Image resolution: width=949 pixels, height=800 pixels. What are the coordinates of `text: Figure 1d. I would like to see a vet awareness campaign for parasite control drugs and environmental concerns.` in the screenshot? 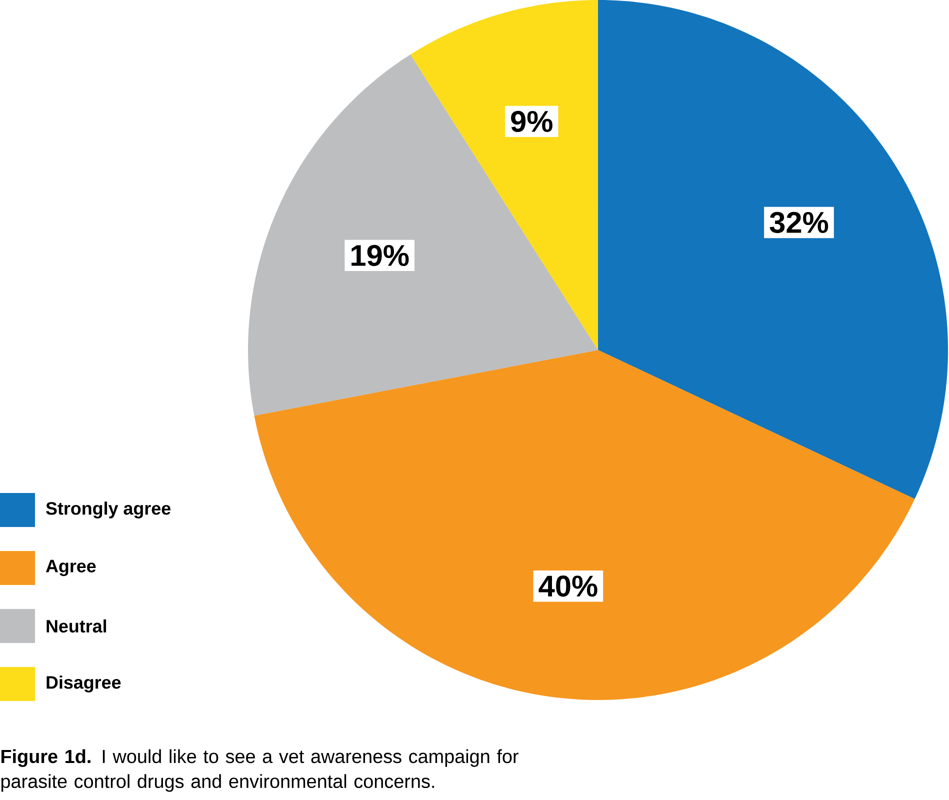 It's located at (259, 770).